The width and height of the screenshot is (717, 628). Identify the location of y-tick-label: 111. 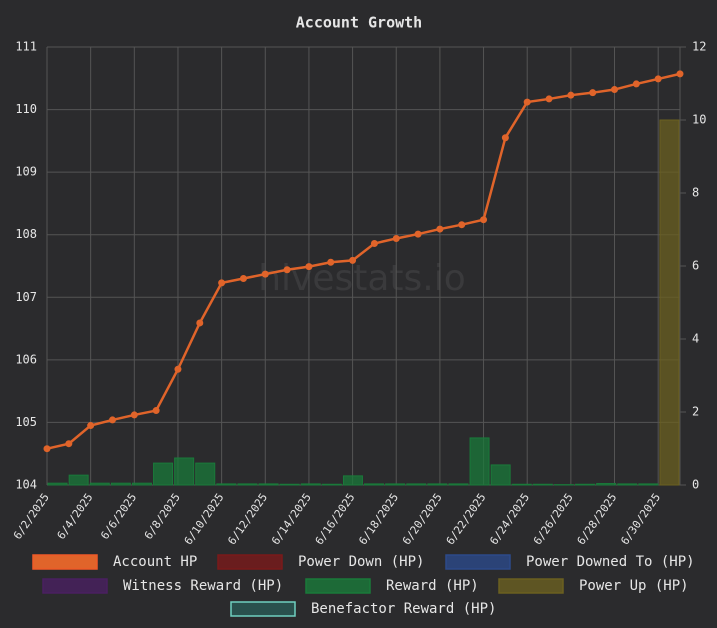
(26, 47).